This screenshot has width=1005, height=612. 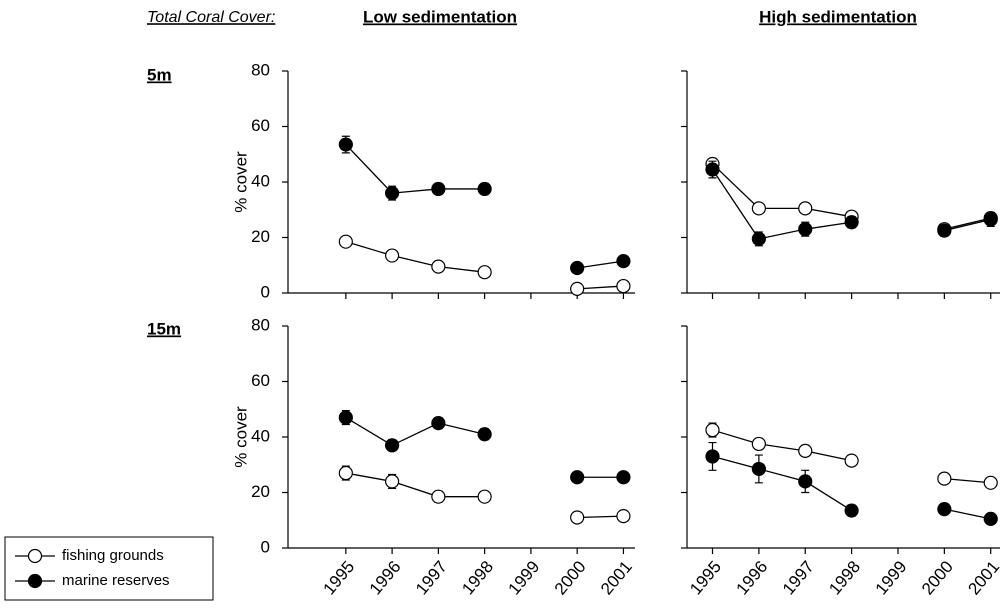 I want to click on column-heading: High sedimentation, so click(x=838, y=16).